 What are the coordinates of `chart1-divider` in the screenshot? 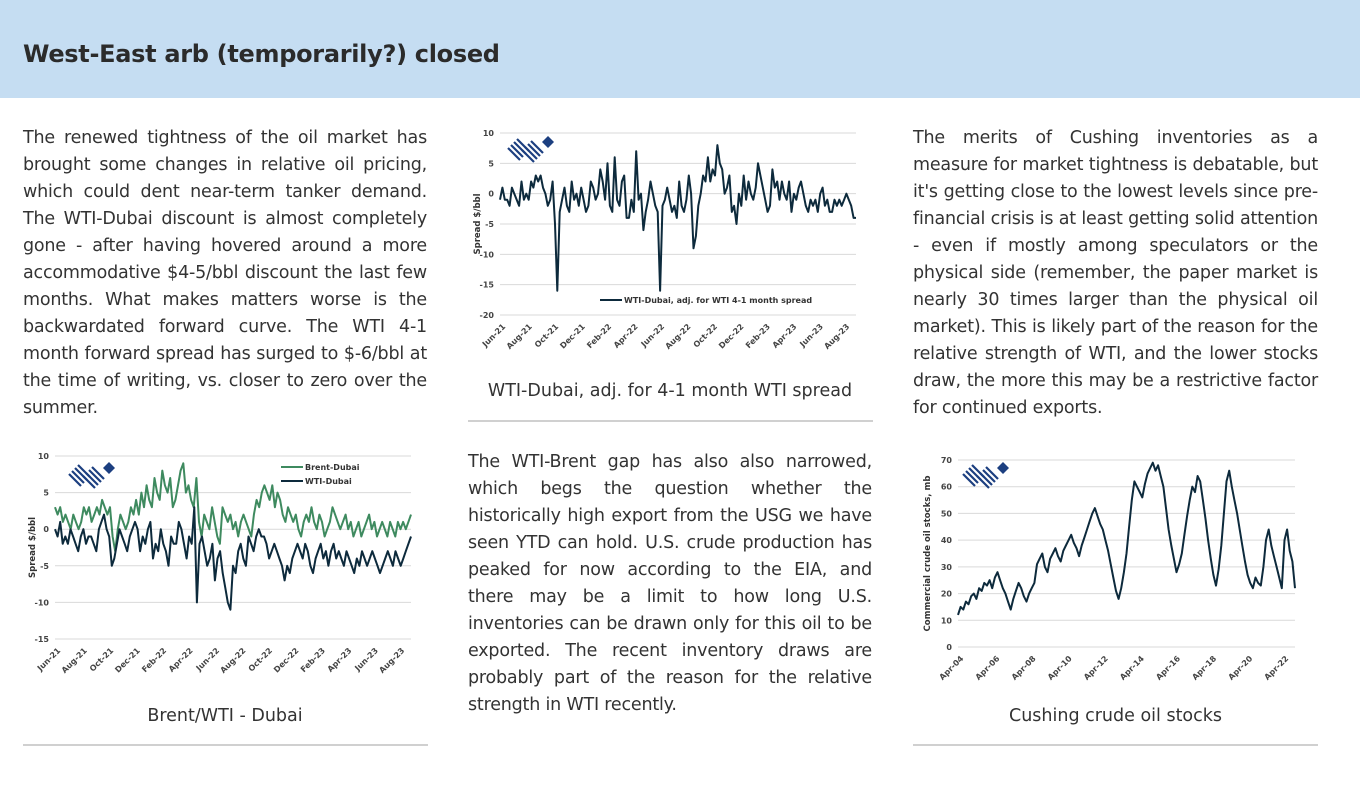 It's located at (670, 421).